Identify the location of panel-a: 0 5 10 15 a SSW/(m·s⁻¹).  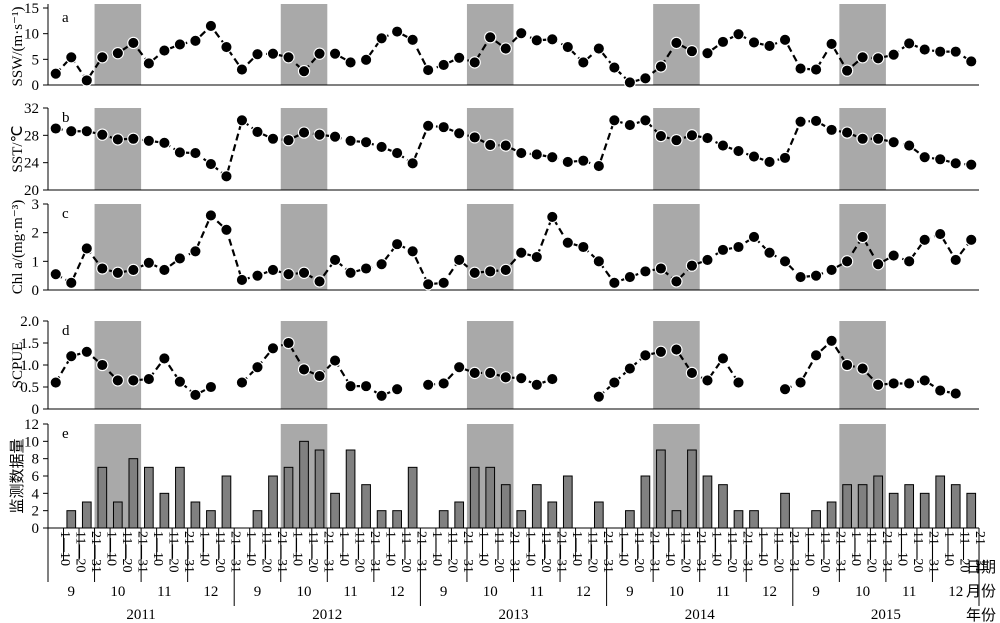
(494, 47).